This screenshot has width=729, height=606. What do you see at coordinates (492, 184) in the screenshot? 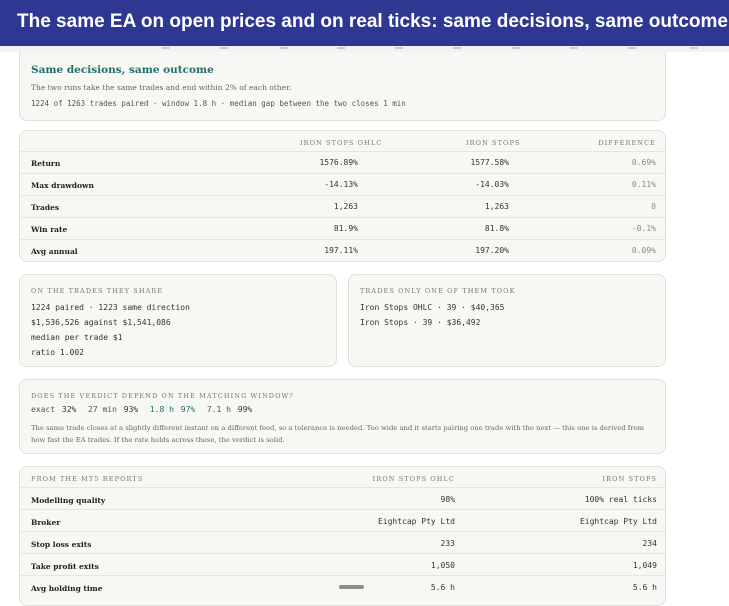
I see `cell-real-ticks: -14.03%` at bounding box center [492, 184].